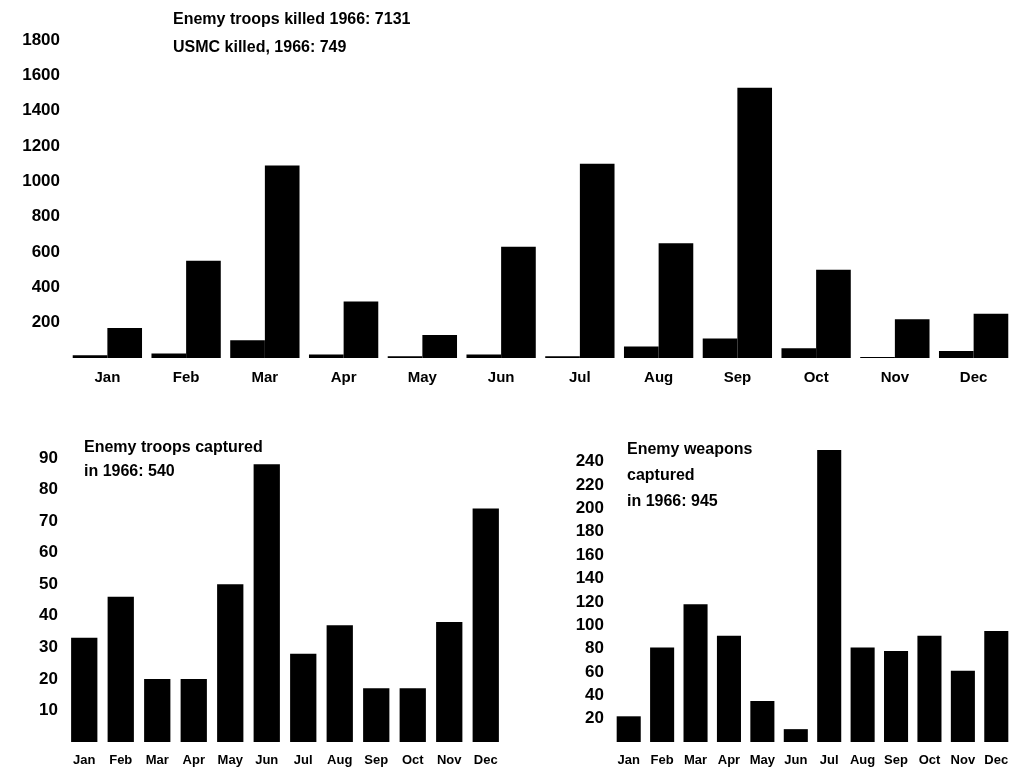 The image size is (1019, 769). What do you see at coordinates (589, 554) in the screenshot?
I see `y-tick-label: 160` at bounding box center [589, 554].